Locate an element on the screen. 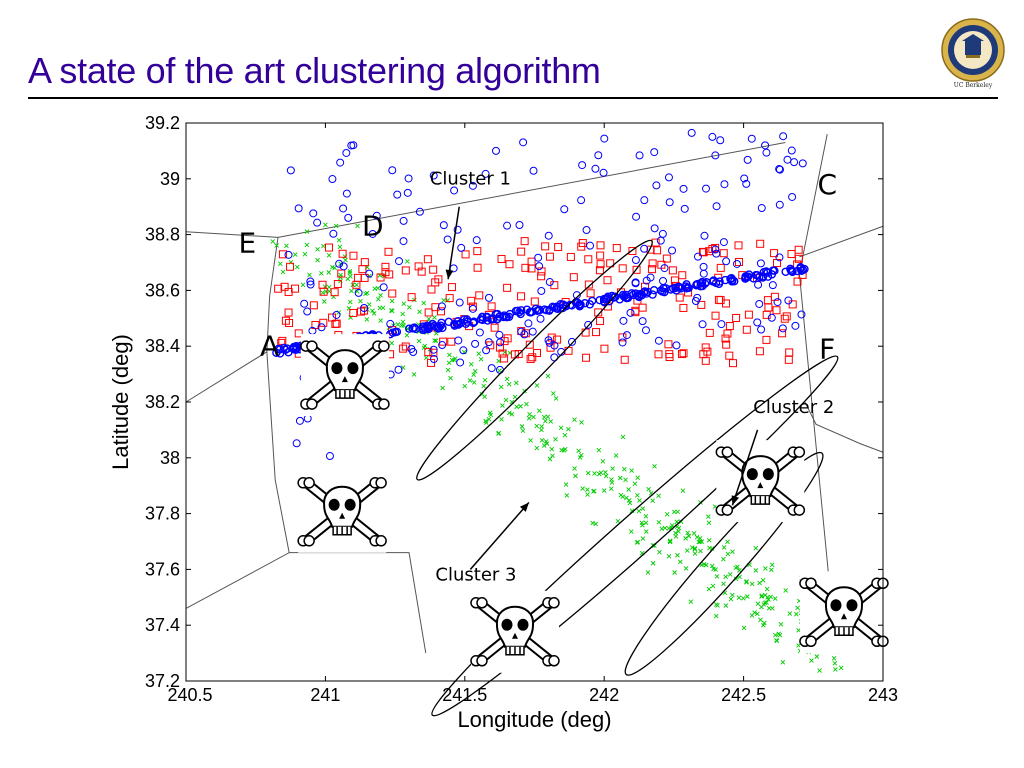 The image size is (1024, 768). region-label-e: E is located at coordinates (247, 242).